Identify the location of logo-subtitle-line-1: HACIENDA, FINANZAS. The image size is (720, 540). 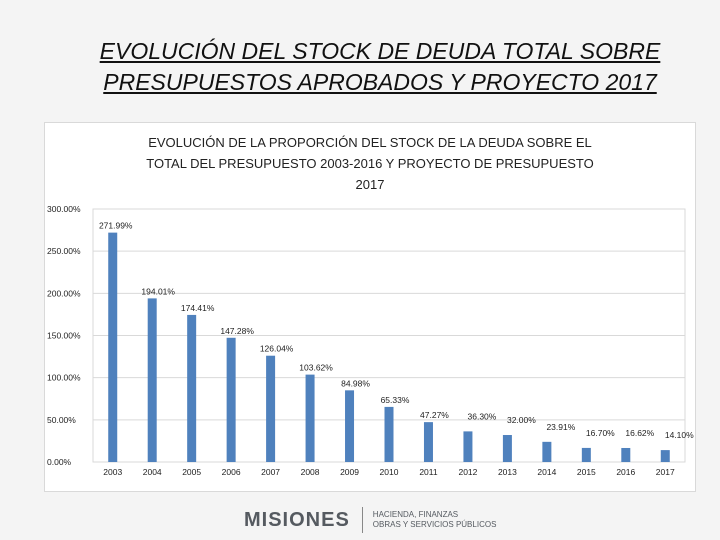
(415, 514).